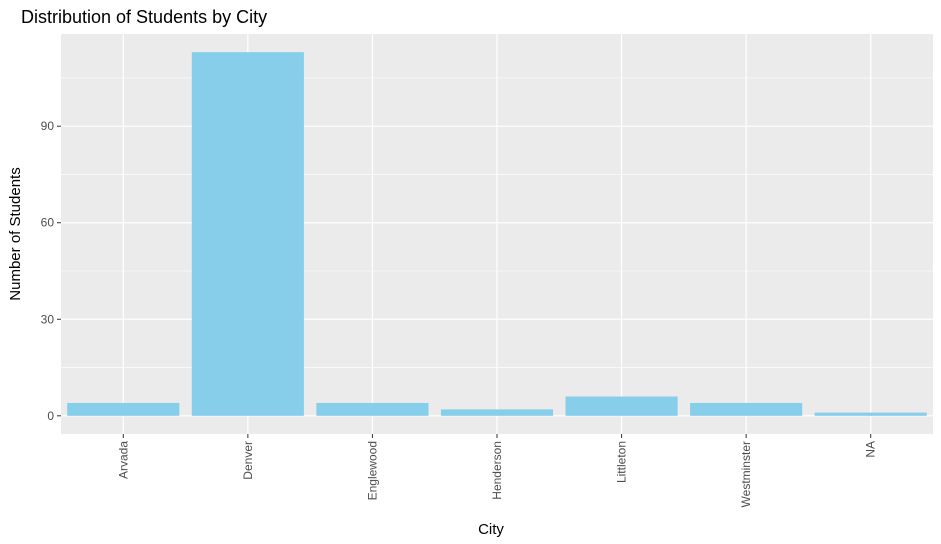 This screenshot has width=941, height=544. Describe the element at coordinates (48, 126) in the screenshot. I see `y-tick-label: 90` at that location.